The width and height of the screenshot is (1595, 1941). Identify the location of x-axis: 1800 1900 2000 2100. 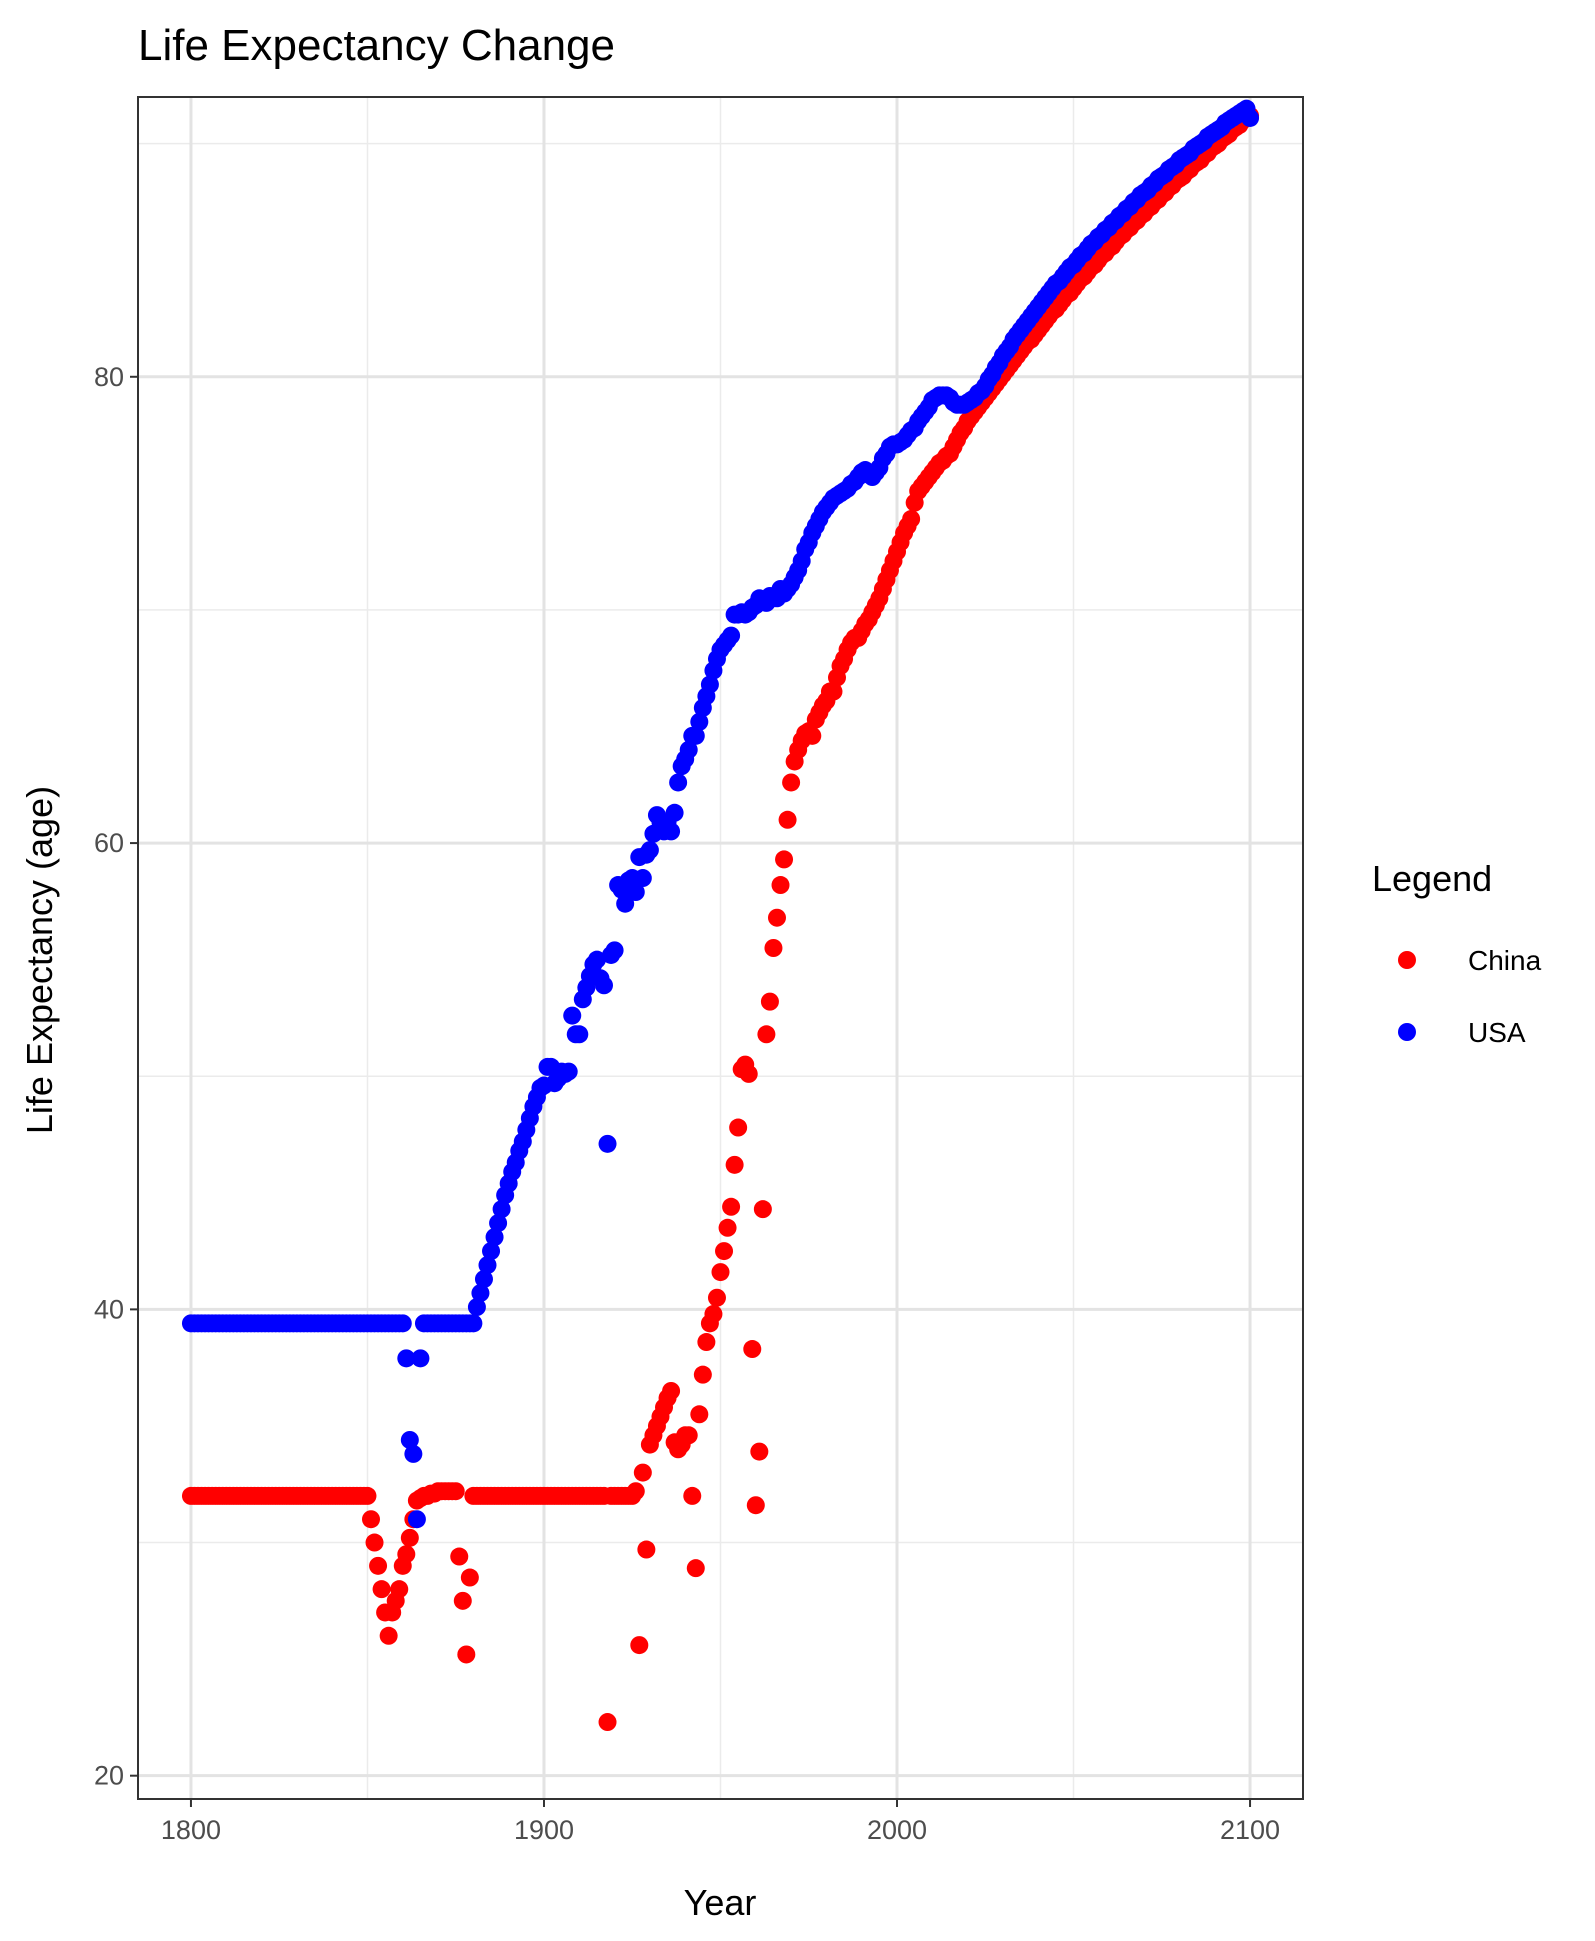
(720, 1822).